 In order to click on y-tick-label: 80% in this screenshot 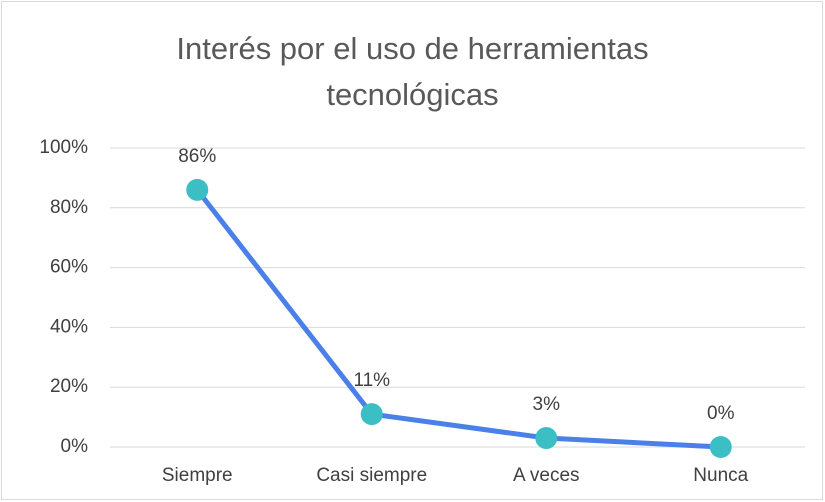, I will do `click(69, 207)`.